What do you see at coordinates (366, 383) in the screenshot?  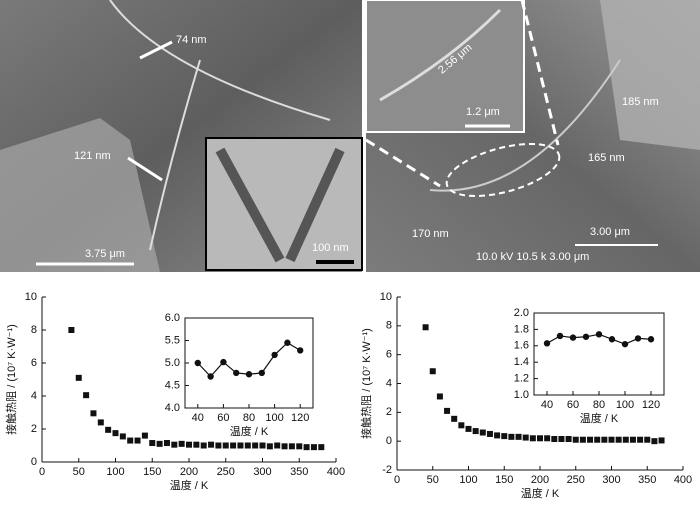 I see `y-axis-label: 接触热阻 / (10⁷ K·W⁻¹)` at bounding box center [366, 383].